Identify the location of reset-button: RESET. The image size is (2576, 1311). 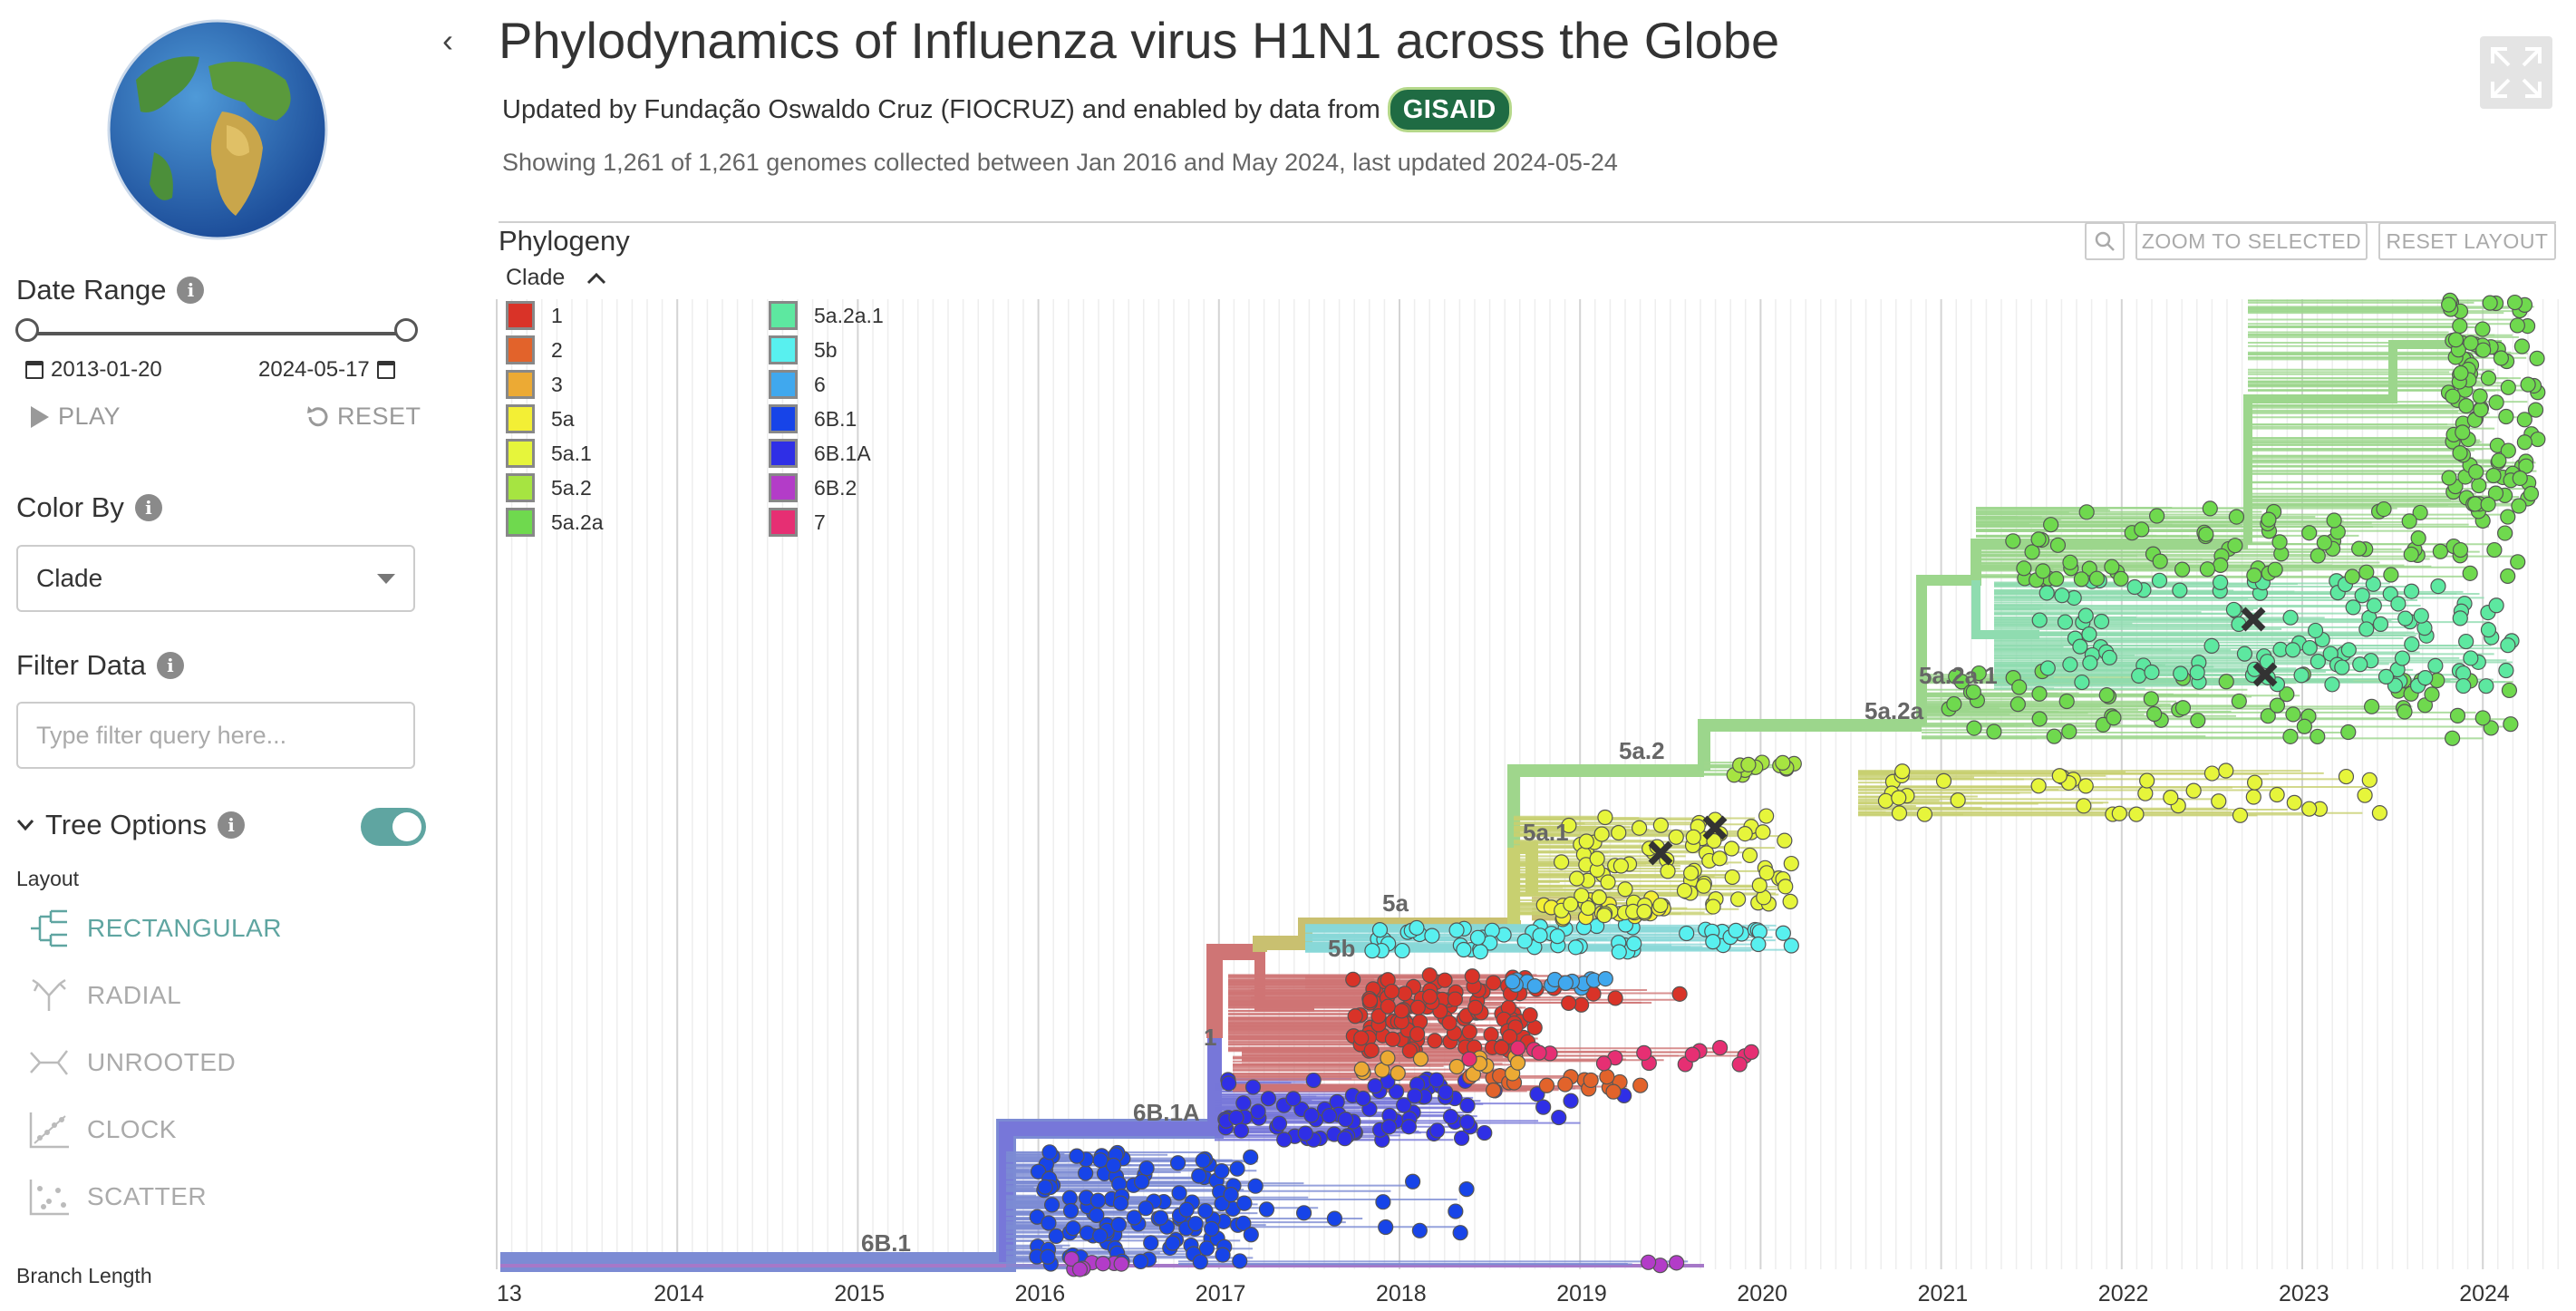
(363, 417).